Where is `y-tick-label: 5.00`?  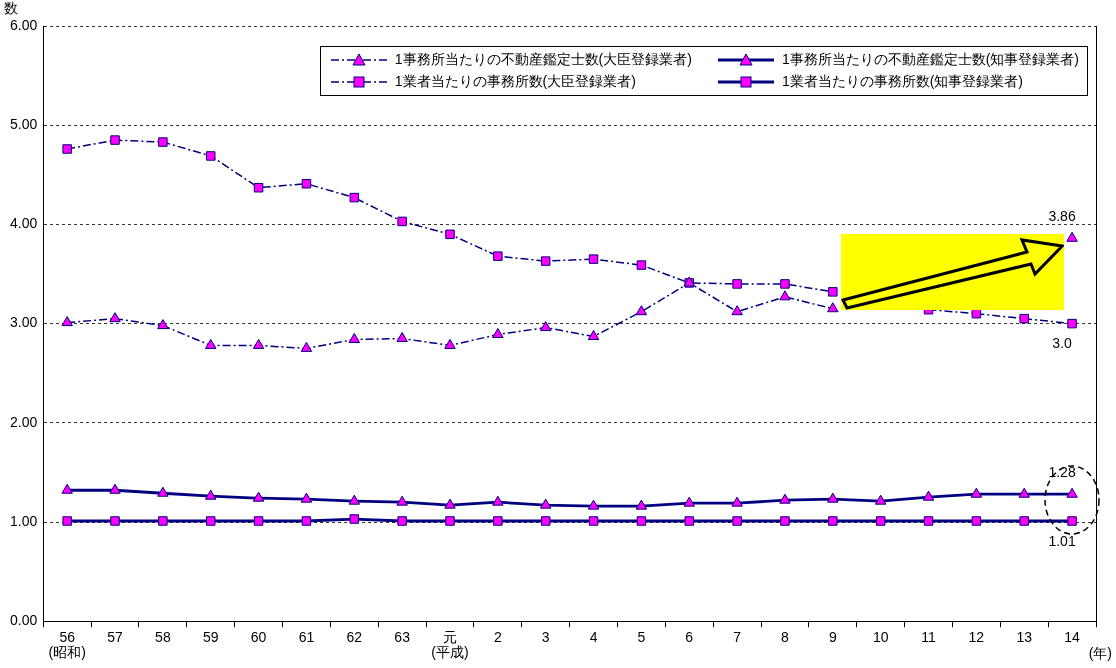 y-tick-label: 5.00 is located at coordinates (24, 124).